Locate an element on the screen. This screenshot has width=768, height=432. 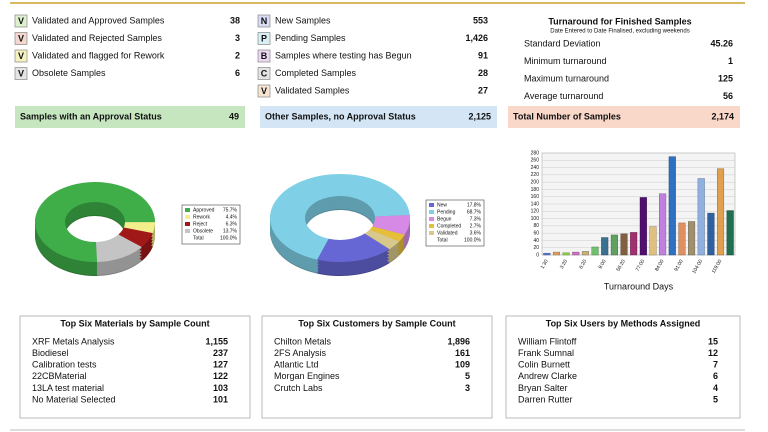
turnaround-value: 56 is located at coordinates (728, 96).